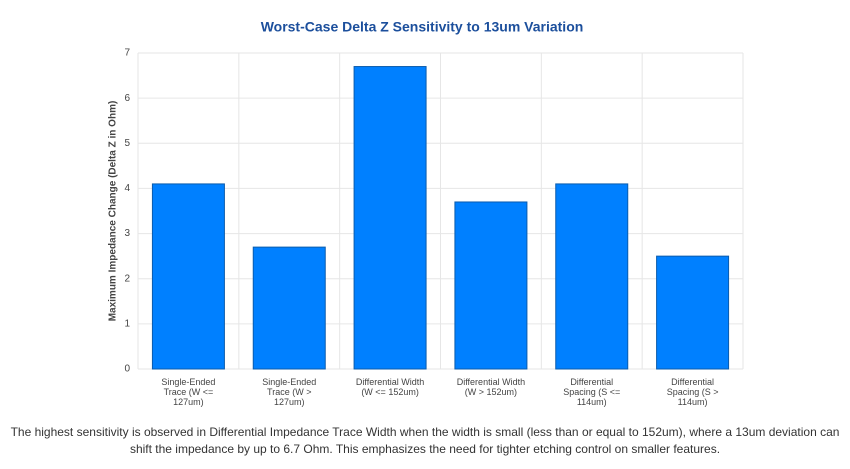  I want to click on x-tick-label: Single-Ended Trace (W <= 127um), so click(188, 392).